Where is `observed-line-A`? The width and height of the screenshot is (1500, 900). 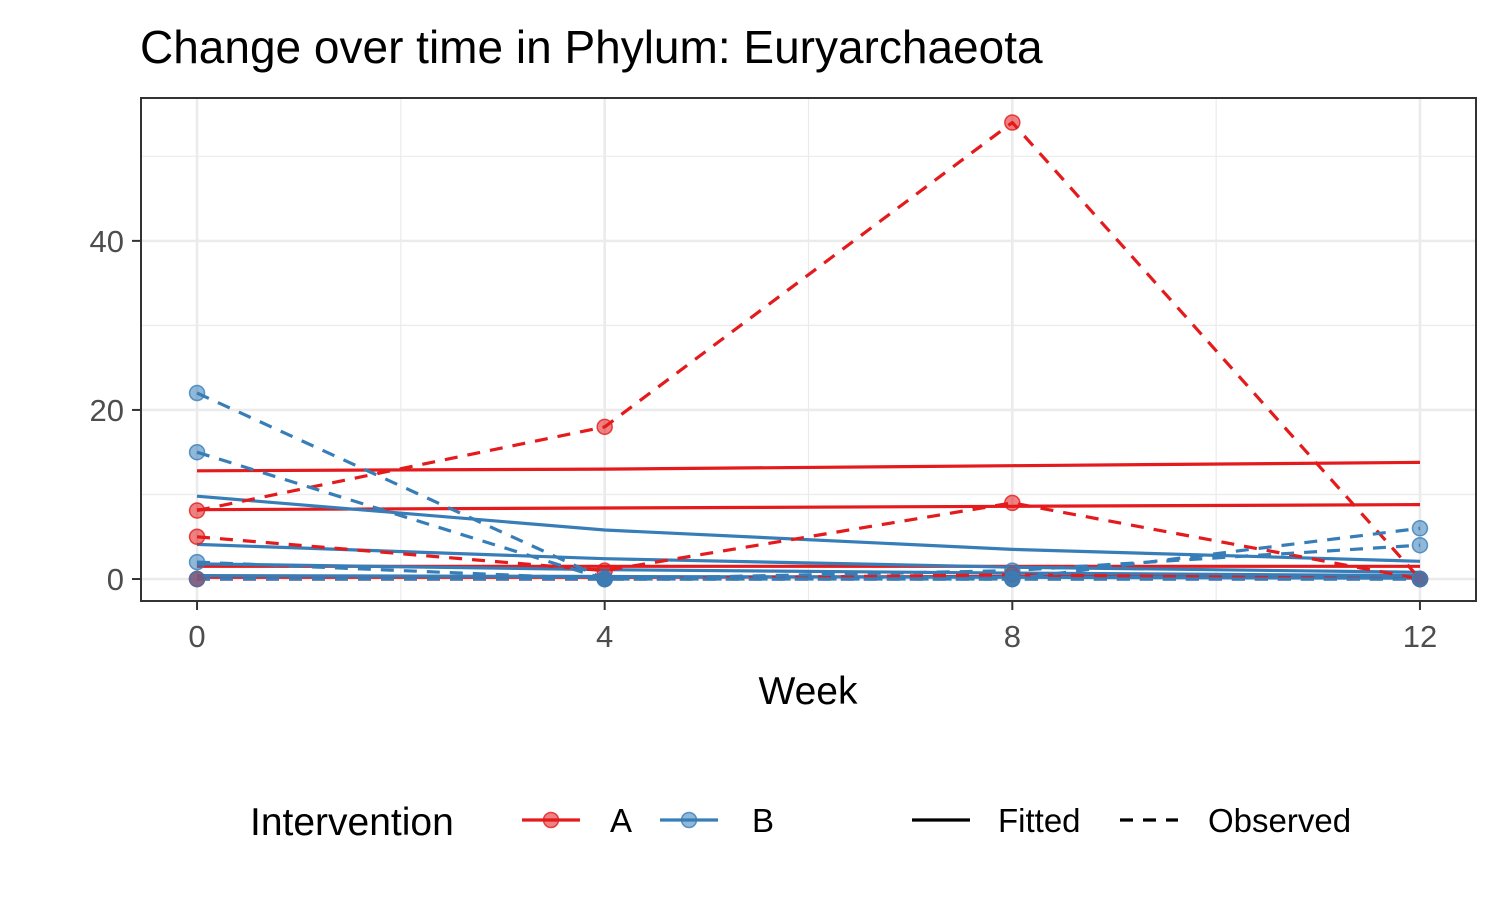
observed-line-A is located at coordinates (809, 577).